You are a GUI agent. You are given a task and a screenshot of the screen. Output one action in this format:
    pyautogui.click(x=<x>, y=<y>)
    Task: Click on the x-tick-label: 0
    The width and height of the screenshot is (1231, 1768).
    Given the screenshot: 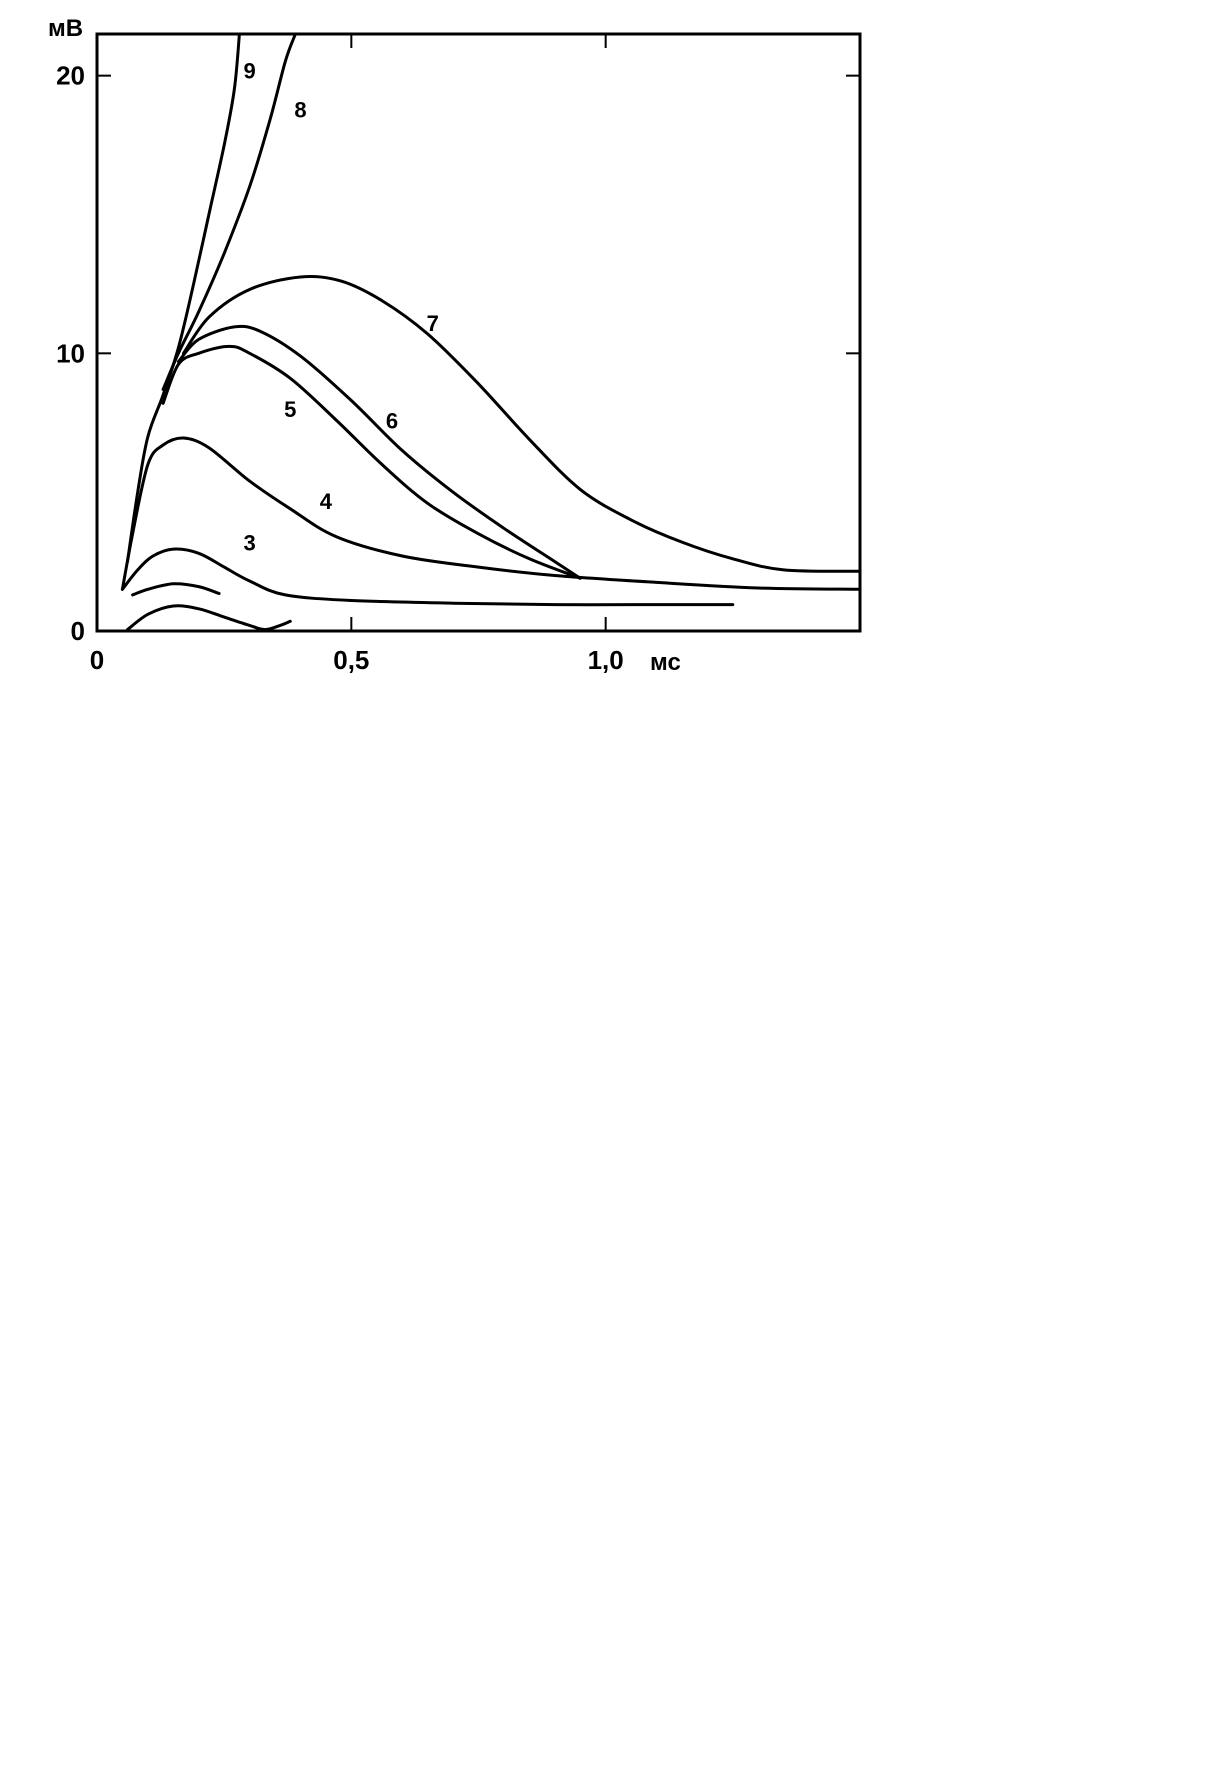 What is the action you would take?
    pyautogui.click(x=97, y=660)
    